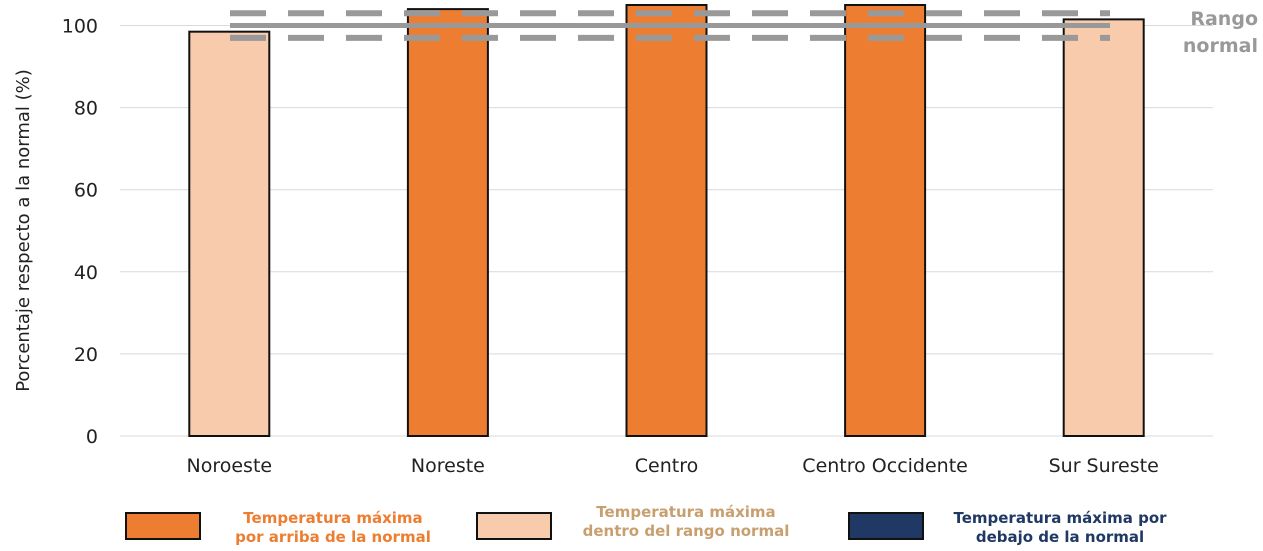  Describe the element at coordinates (23, 230) in the screenshot. I see `y-axis-label: Porcentaje respecto a la normal (%)` at that location.